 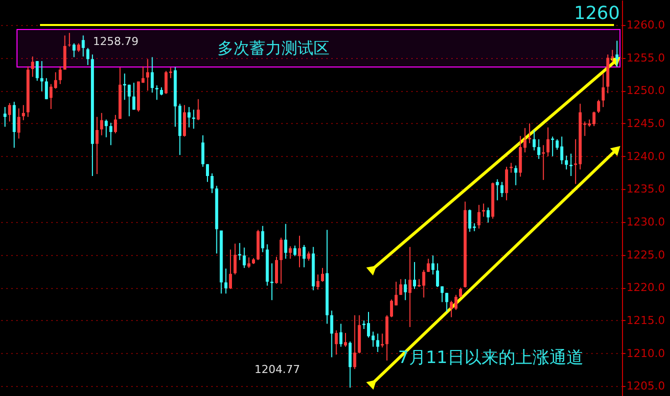 What do you see at coordinates (645, 91) in the screenshot?
I see `y-tick-label: 1250.0` at bounding box center [645, 91].